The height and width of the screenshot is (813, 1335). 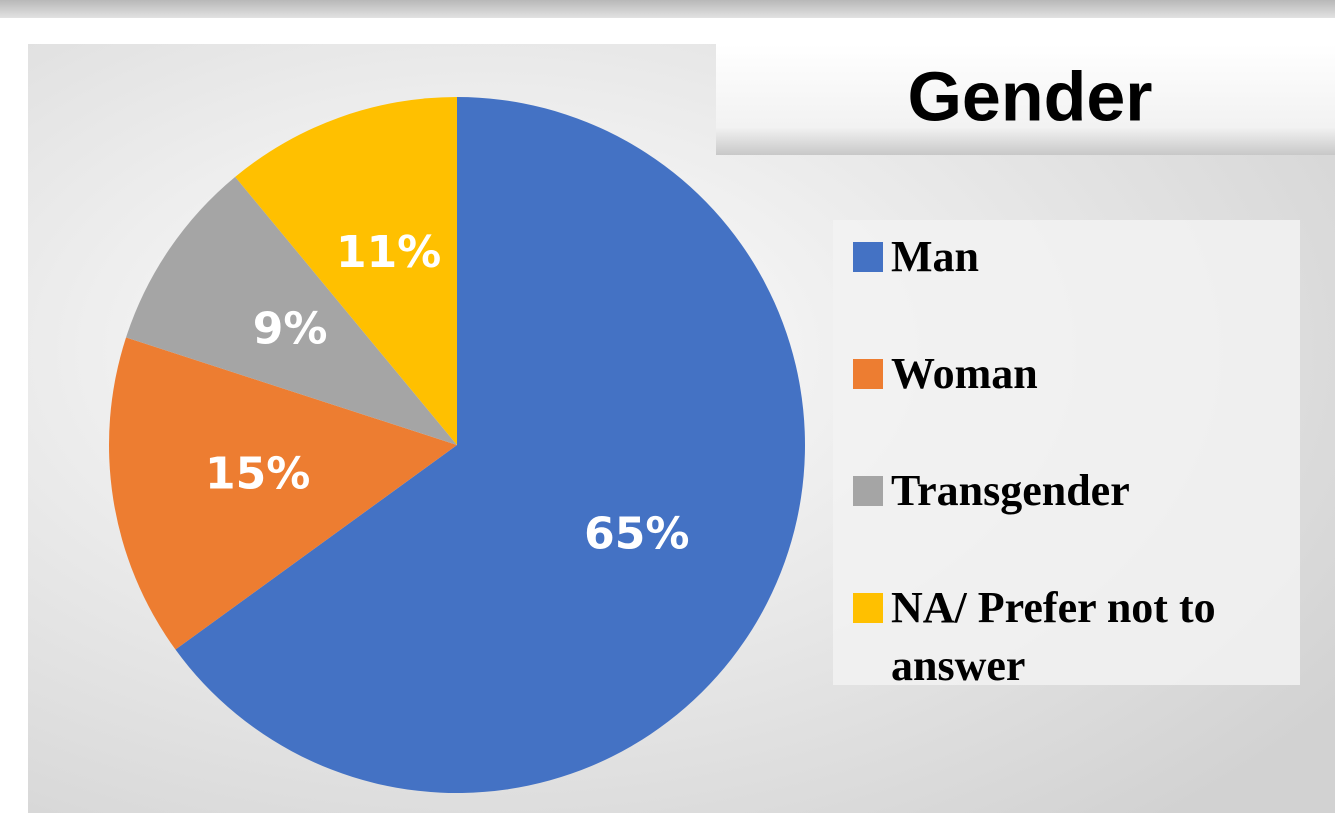 I want to click on legend-item: NA/ Prefer not to answer, so click(x=1076, y=637).